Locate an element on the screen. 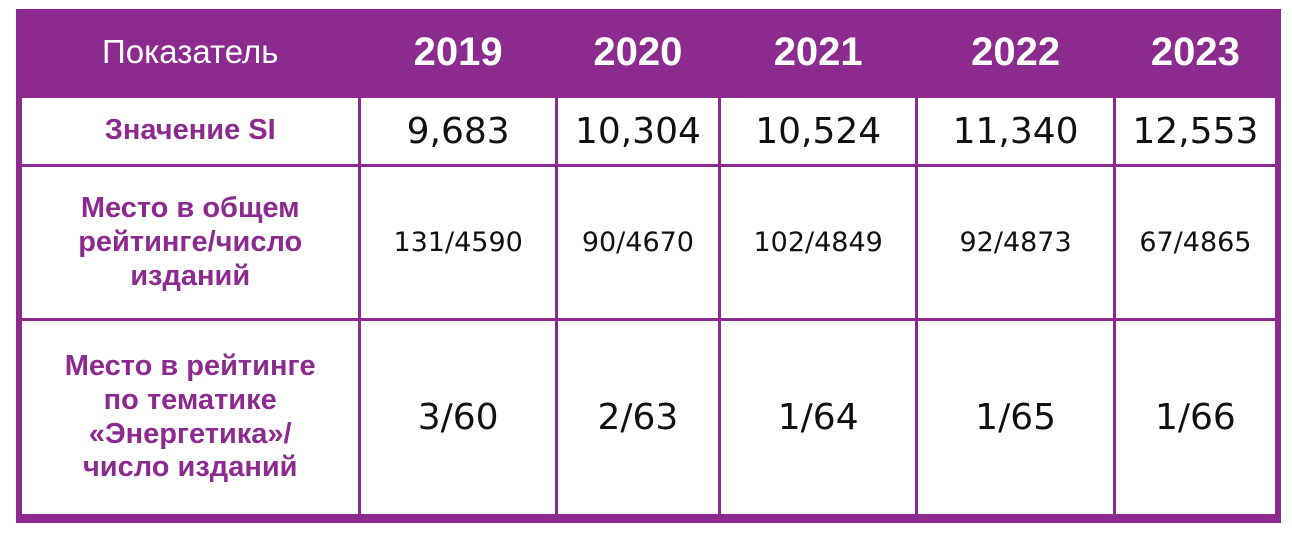  row-label-line: Место в рейтинге is located at coordinates (190, 365).